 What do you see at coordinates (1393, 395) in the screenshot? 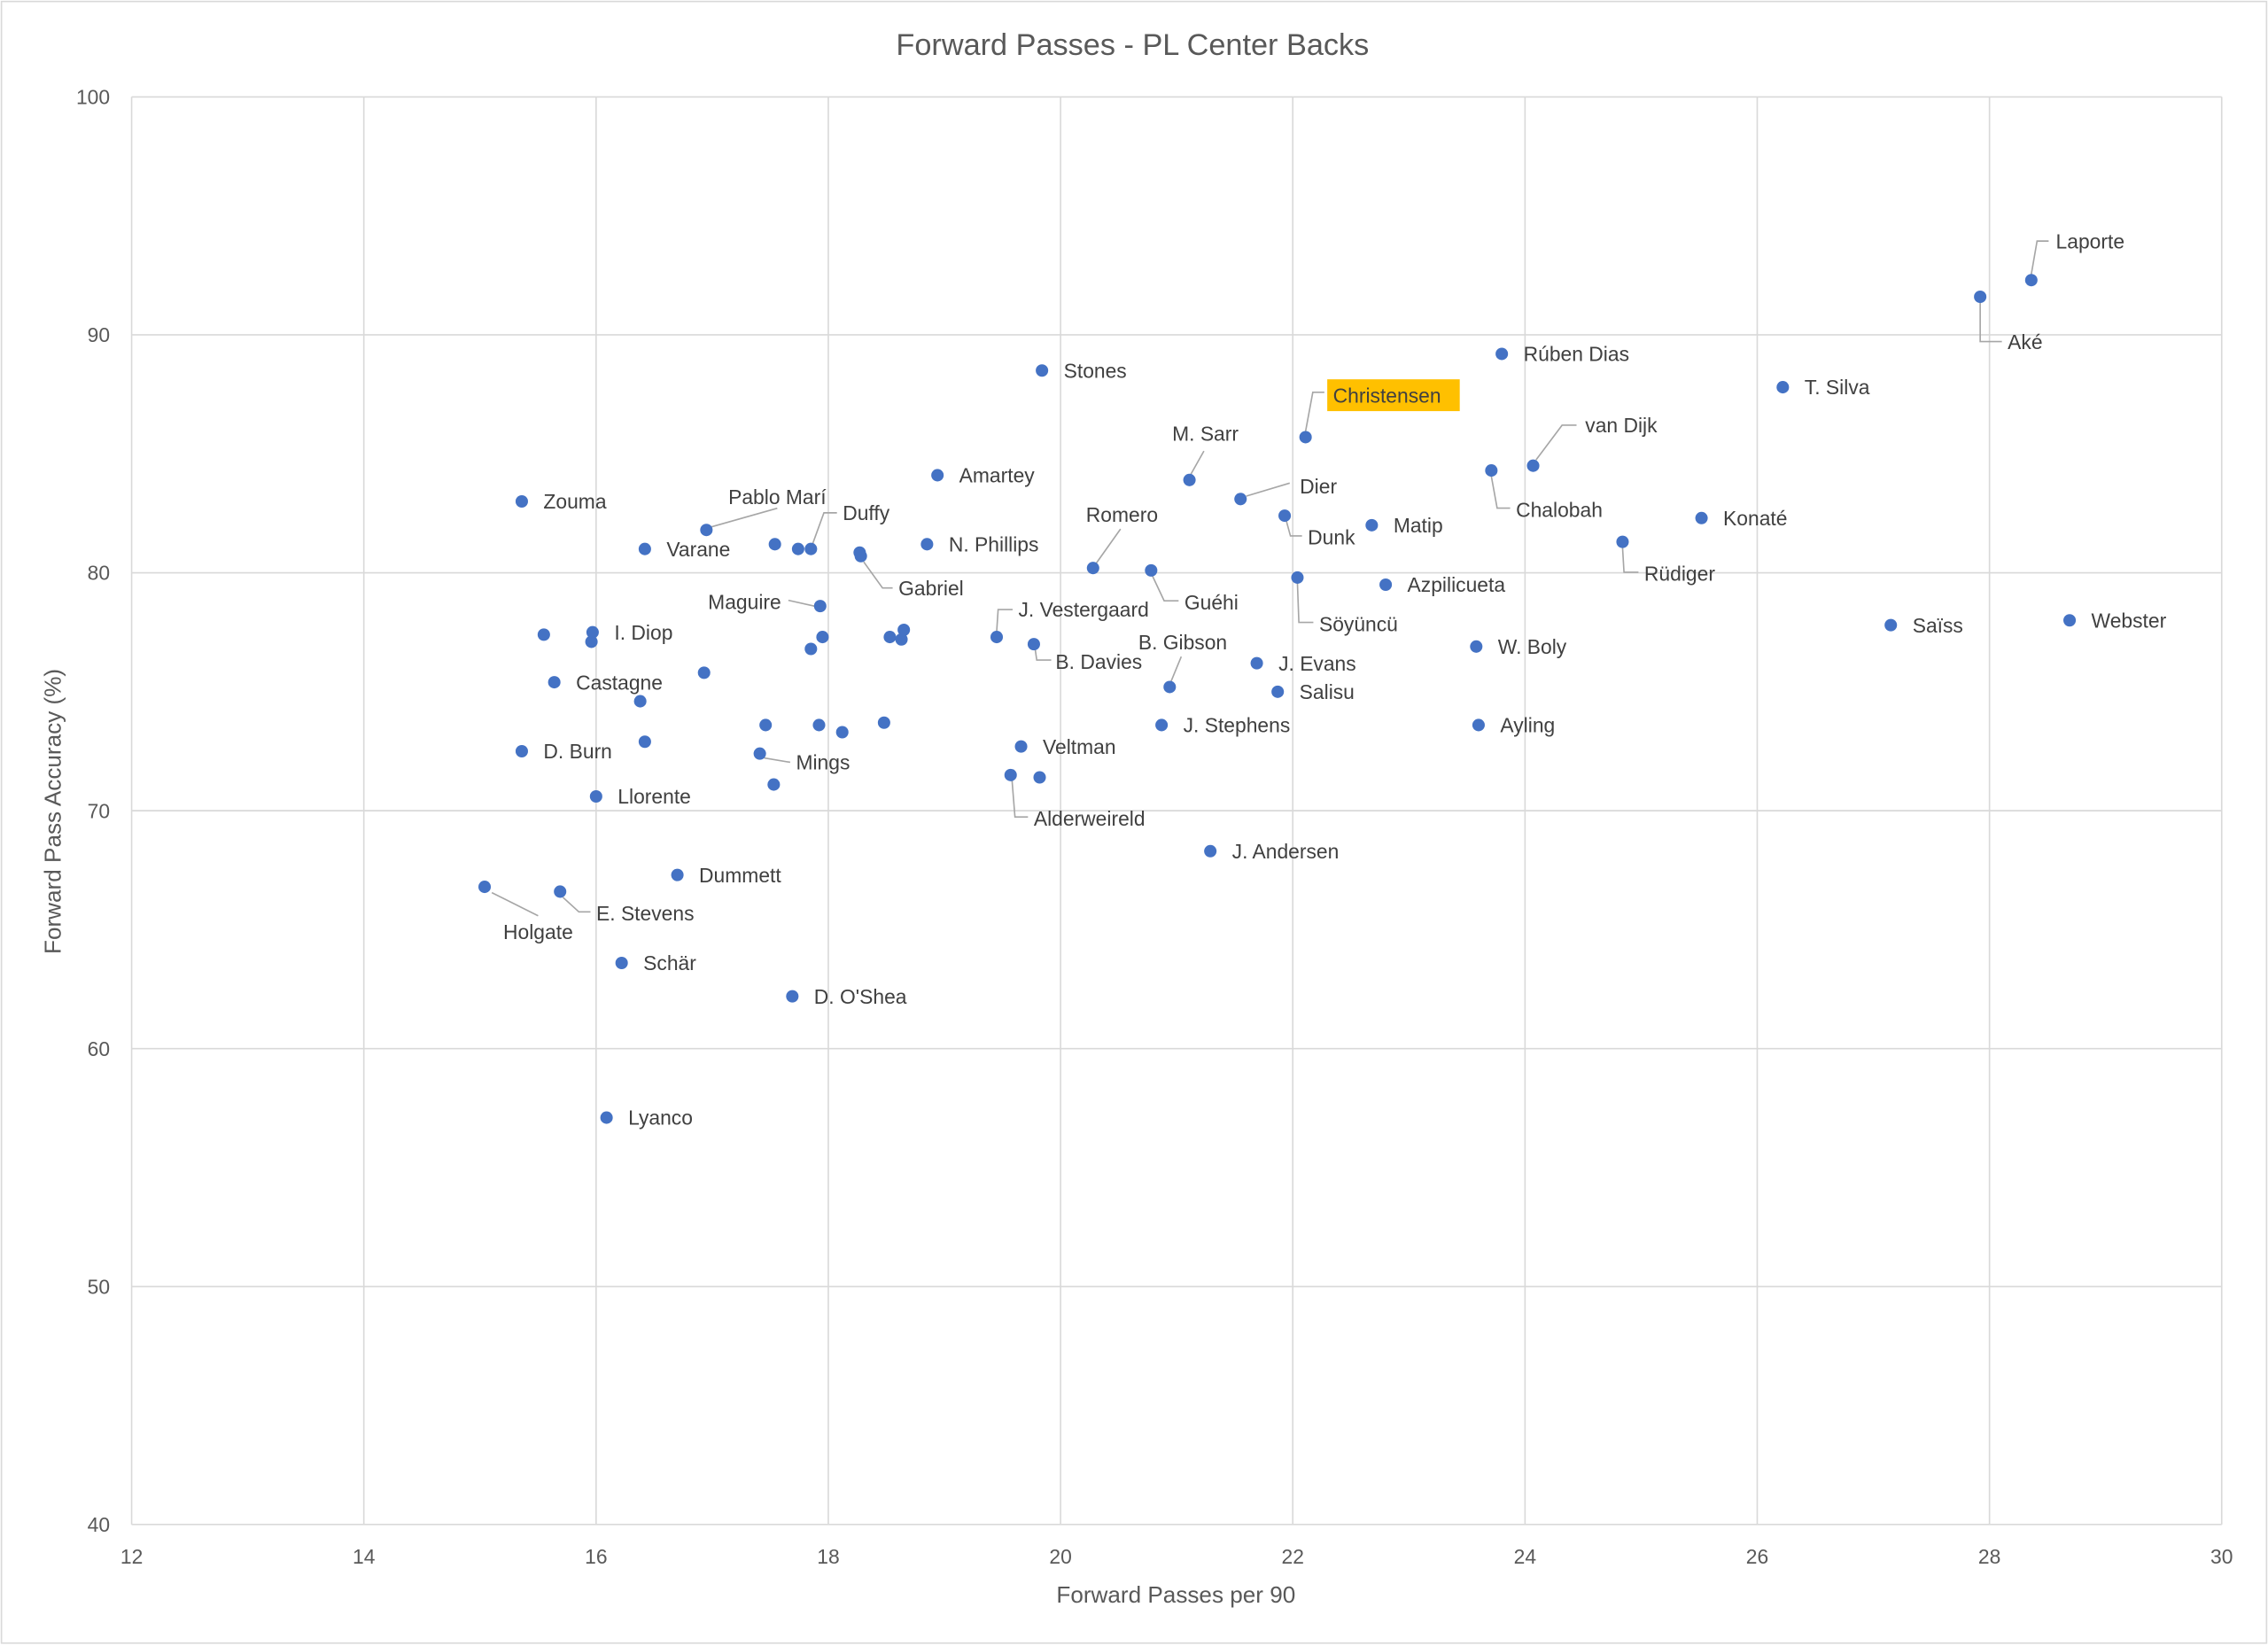
I see `highlight-box` at bounding box center [1393, 395].